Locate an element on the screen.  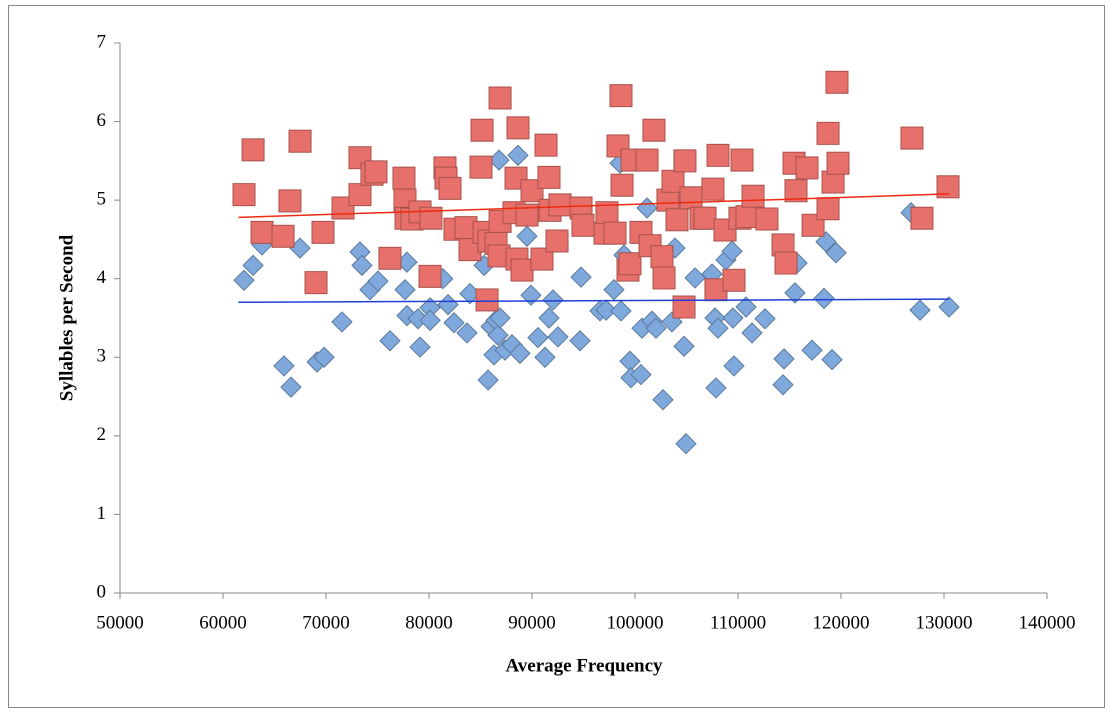
trendline is located at coordinates (594, 301).